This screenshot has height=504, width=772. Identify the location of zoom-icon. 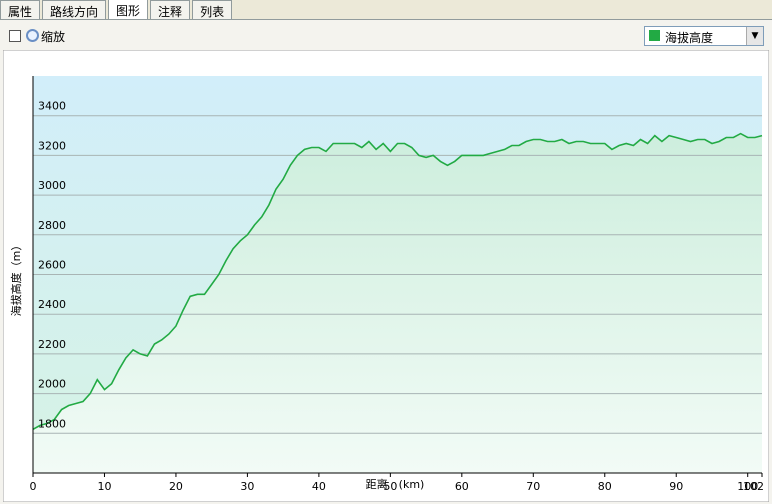
(32, 35).